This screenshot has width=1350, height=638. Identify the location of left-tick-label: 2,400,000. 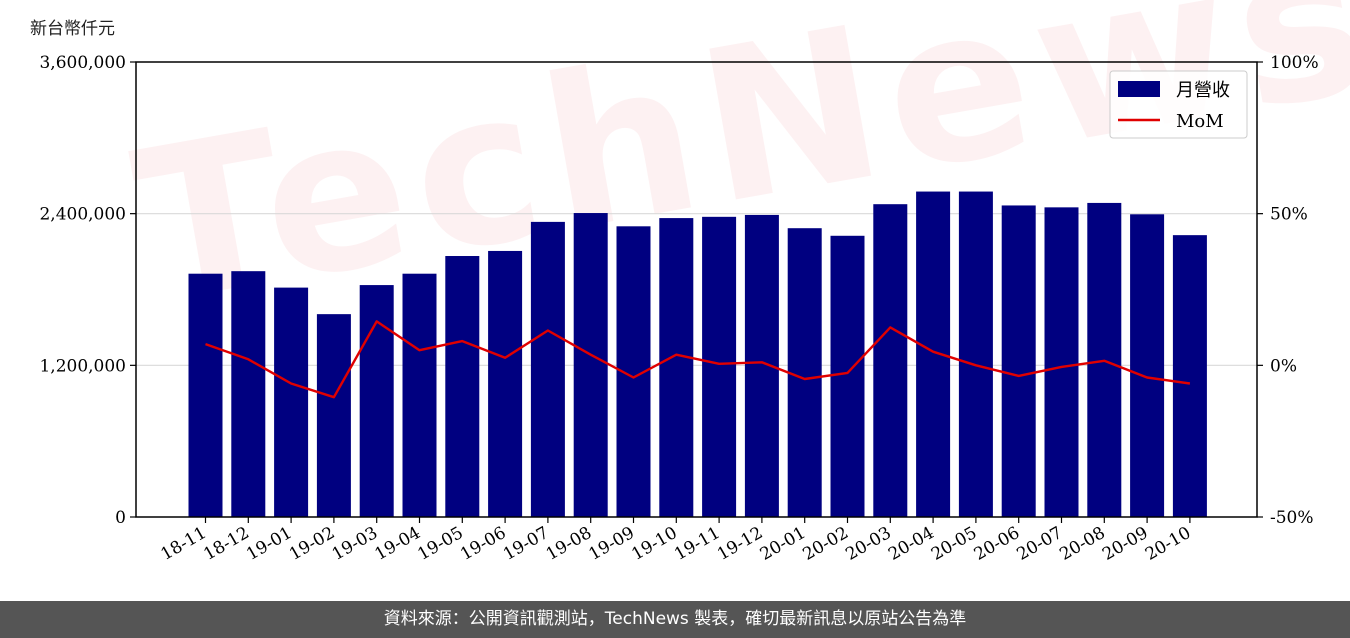
(82, 215).